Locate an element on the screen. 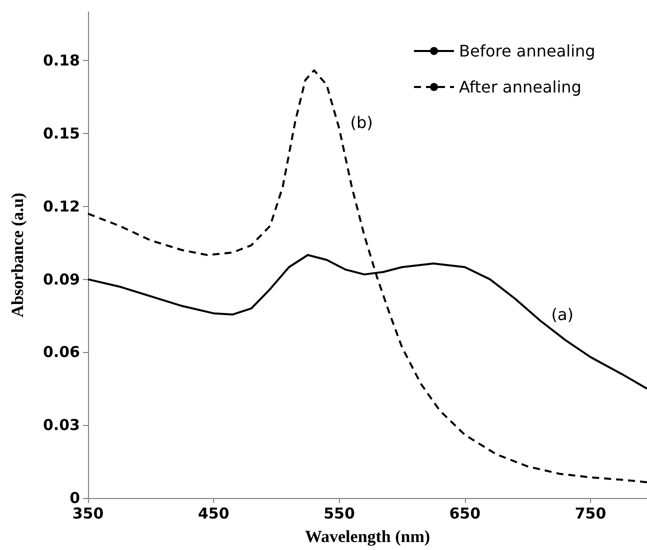 Image resolution: width=647 pixels, height=550 pixels. annotation: (a) is located at coordinates (562, 314).